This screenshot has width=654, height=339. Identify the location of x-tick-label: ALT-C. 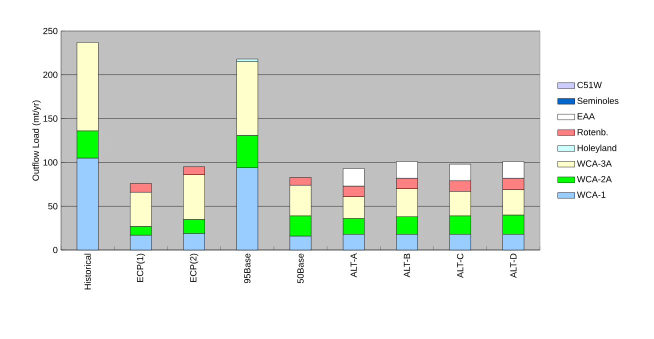
(460, 266).